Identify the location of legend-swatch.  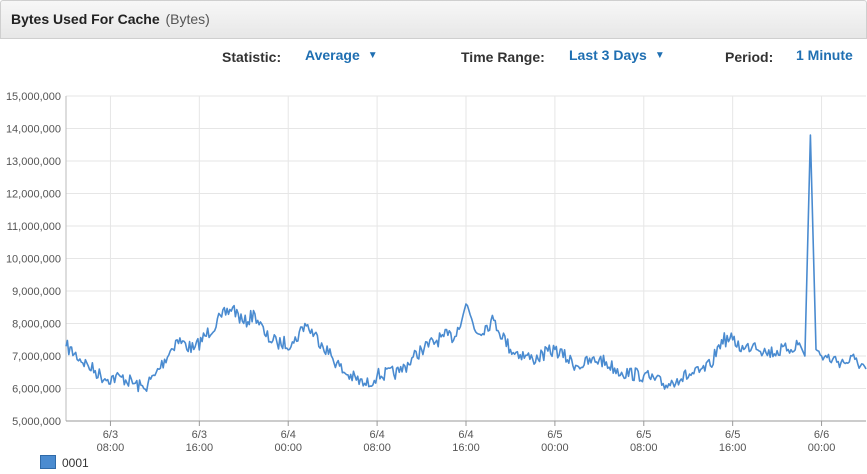
(48, 462).